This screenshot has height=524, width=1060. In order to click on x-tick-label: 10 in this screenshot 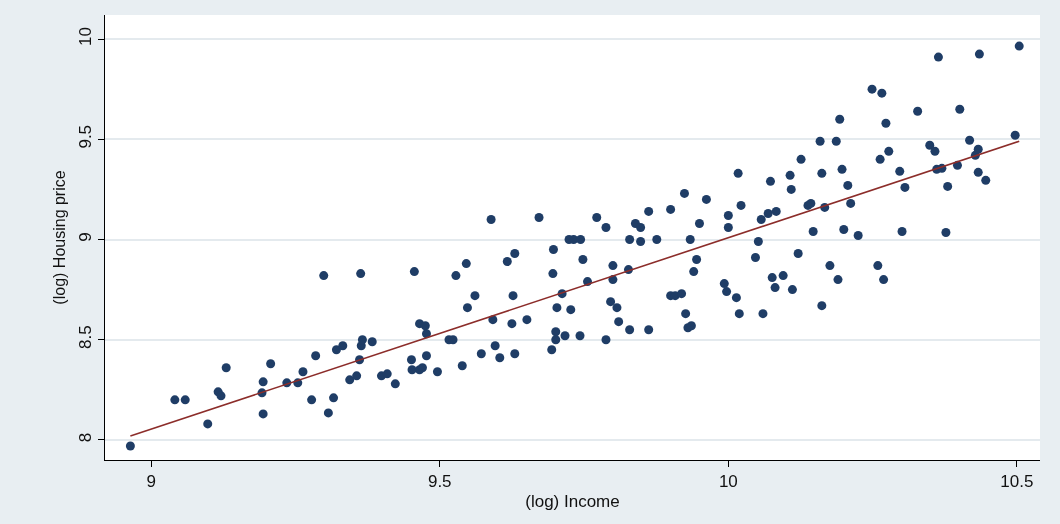, I will do `click(728, 482)`.